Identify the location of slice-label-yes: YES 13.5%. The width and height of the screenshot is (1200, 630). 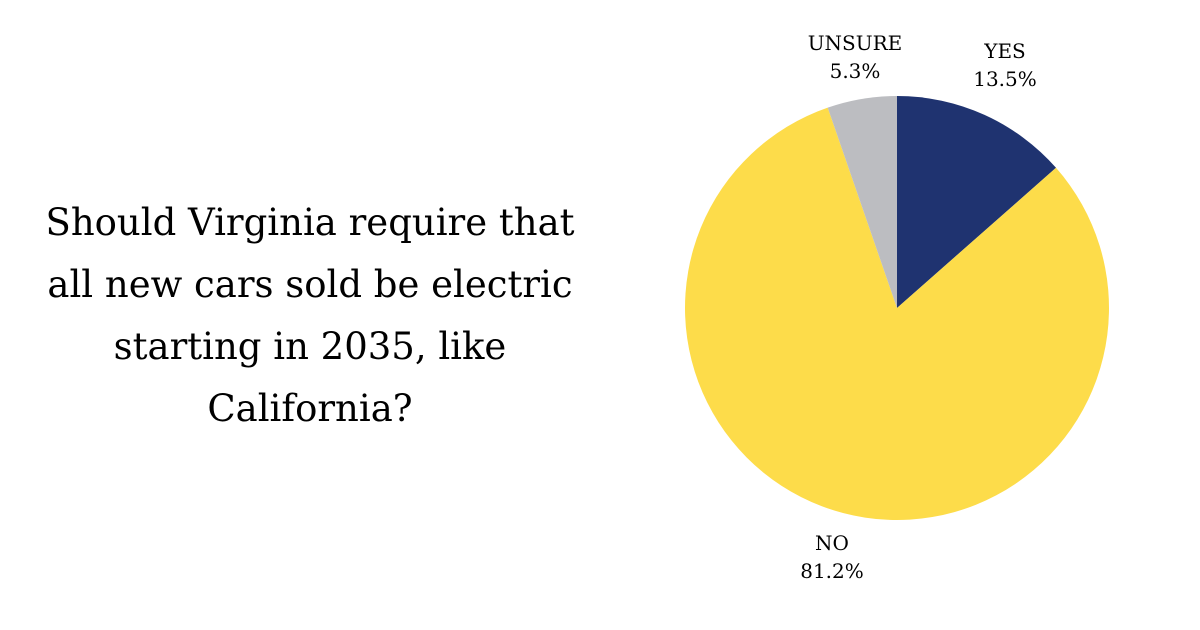
(1005, 65).